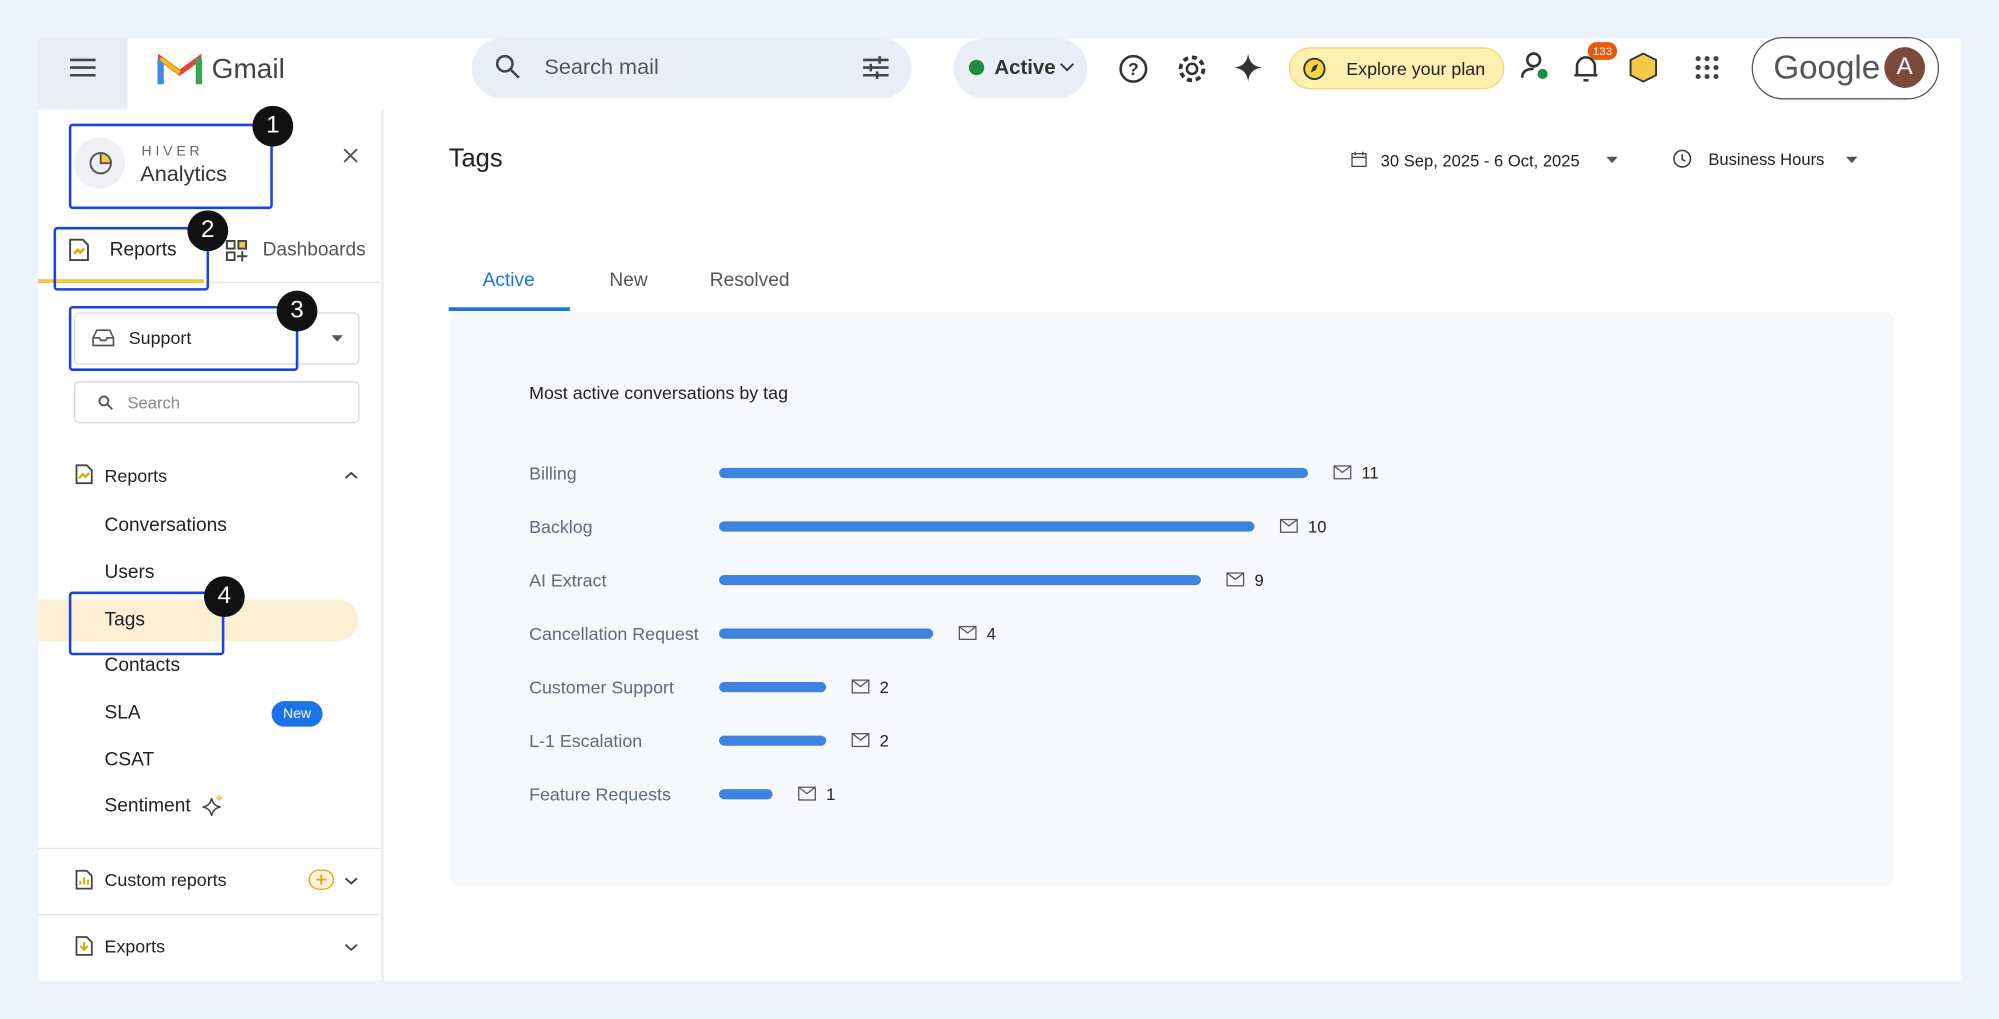  What do you see at coordinates (1416, 69) in the screenshot?
I see `plan-label: Explore your plan` at bounding box center [1416, 69].